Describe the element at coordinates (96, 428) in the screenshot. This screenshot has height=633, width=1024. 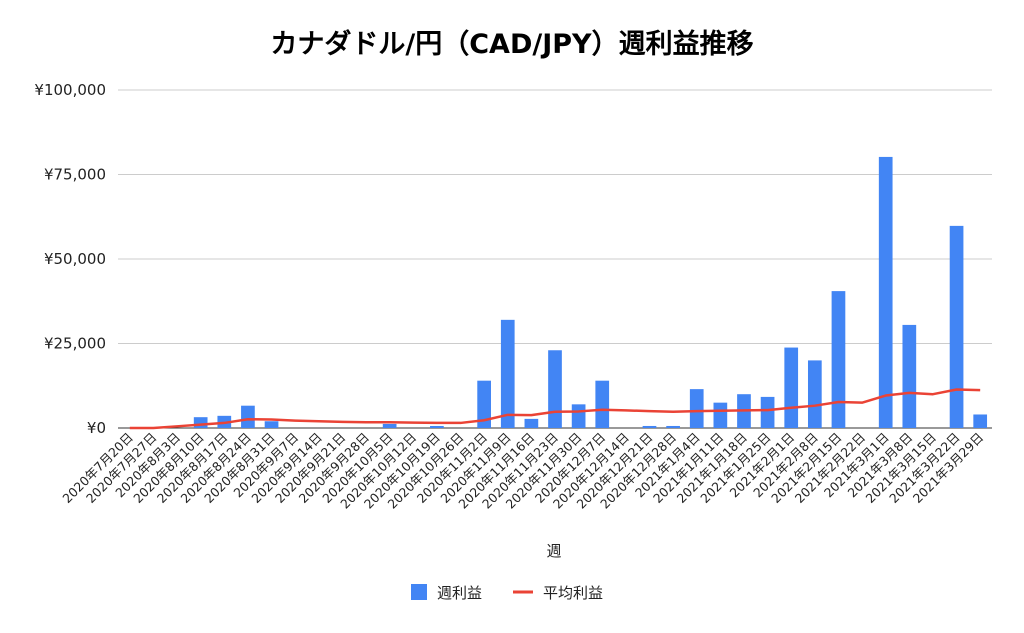
I see `y-tick-label: ¥0` at that location.